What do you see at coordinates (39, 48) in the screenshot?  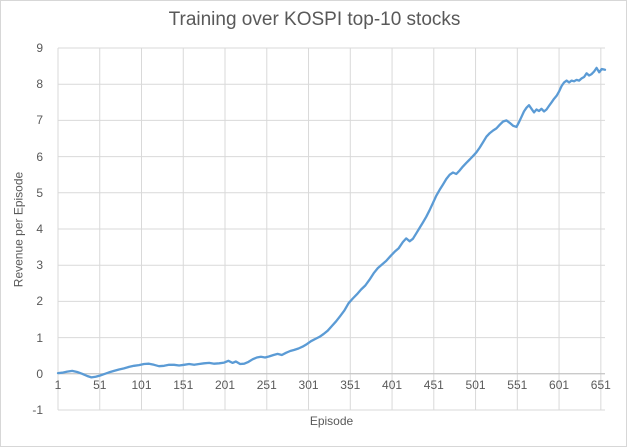 I see `y-tick-label: 9` at bounding box center [39, 48].